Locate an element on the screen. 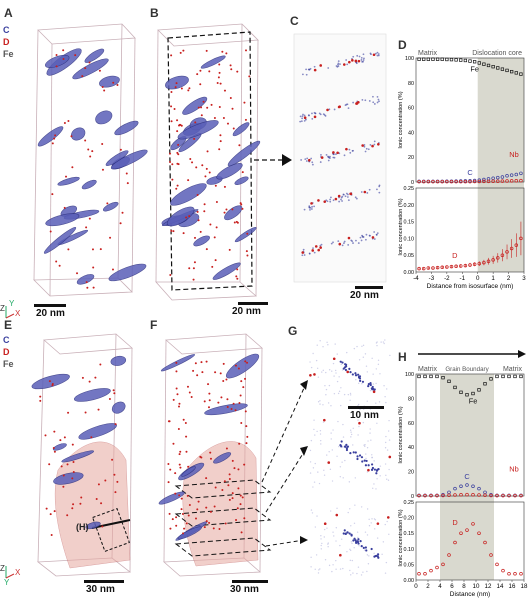 Image resolution: width=529 pixels, height=600 pixels. plot-frame-bottom is located at coordinates (470, 230).